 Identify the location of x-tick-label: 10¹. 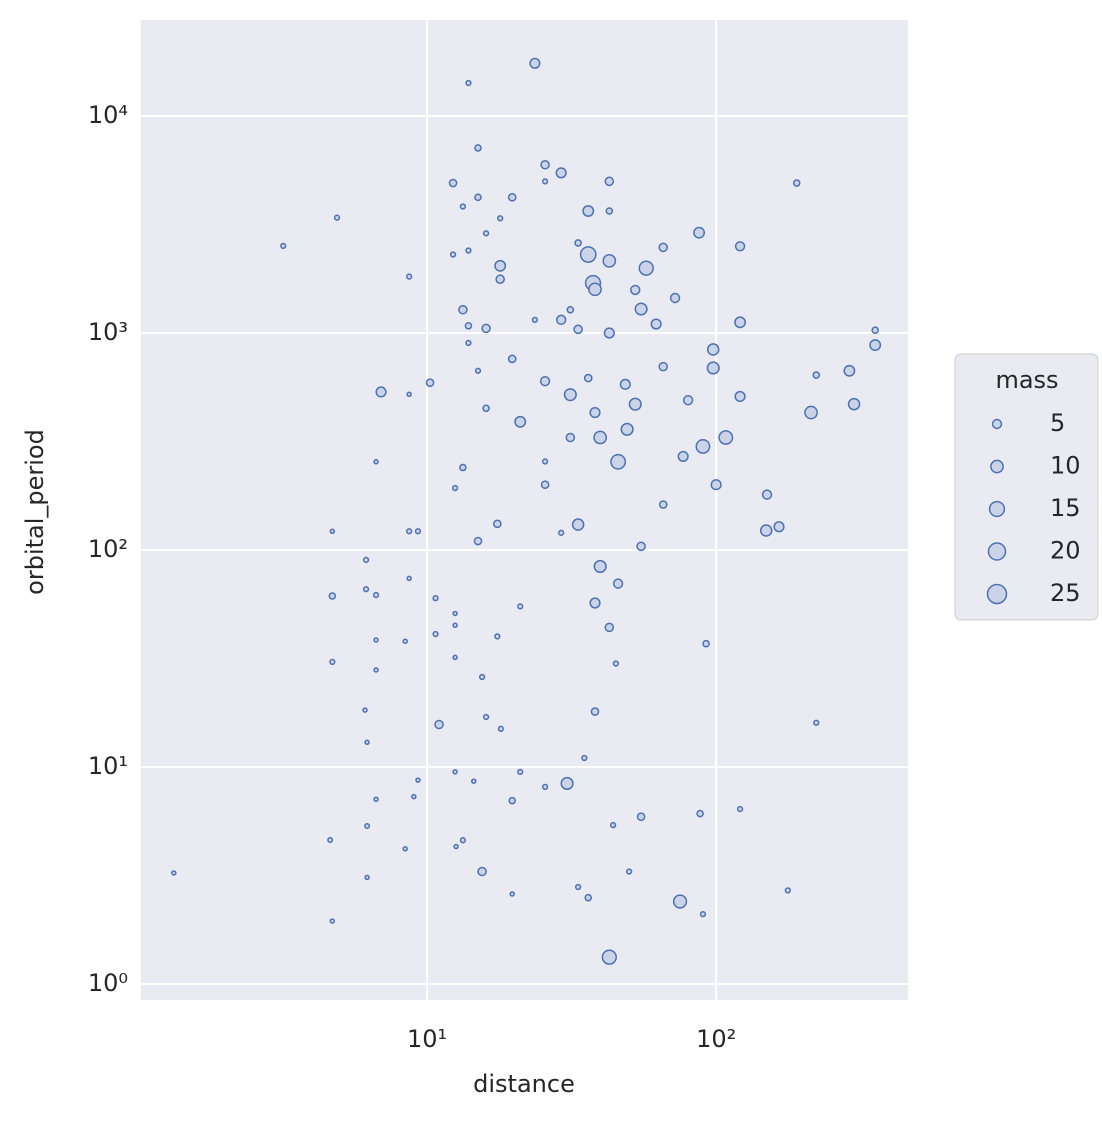
(427, 1039).